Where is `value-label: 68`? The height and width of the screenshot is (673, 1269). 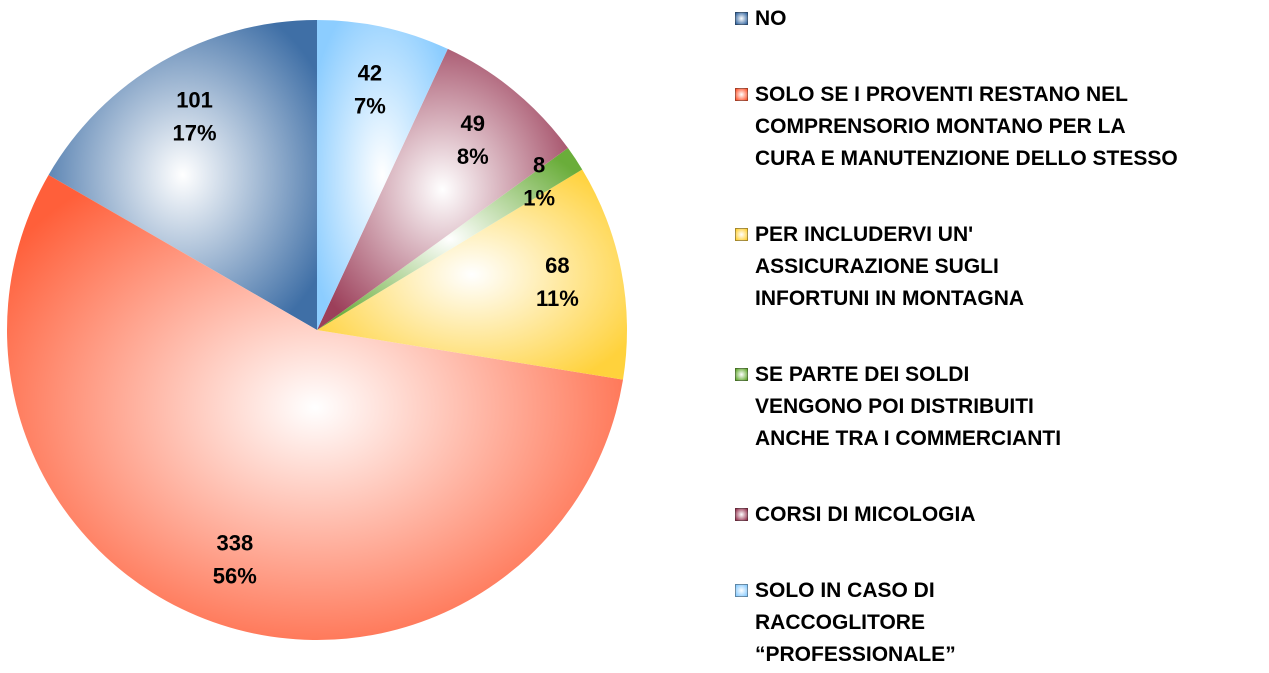
value-label: 68 is located at coordinates (557, 265).